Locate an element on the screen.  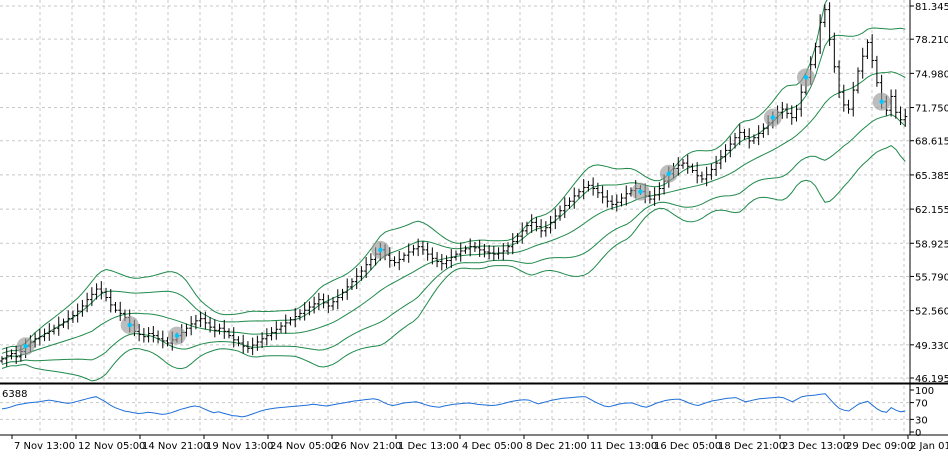
price-tick-label: 68.615 is located at coordinates (931, 142).